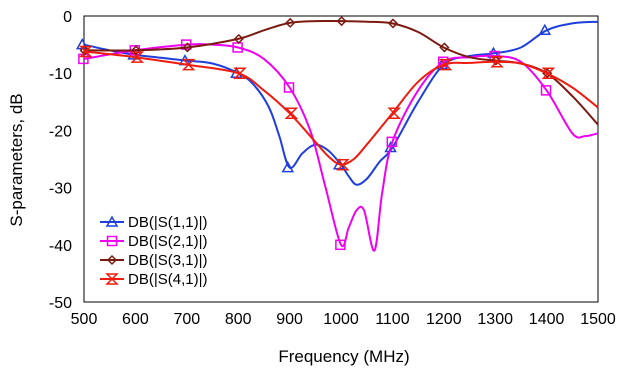 This screenshot has height=374, width=624. I want to click on y-tick-label: -10, so click(60, 74).